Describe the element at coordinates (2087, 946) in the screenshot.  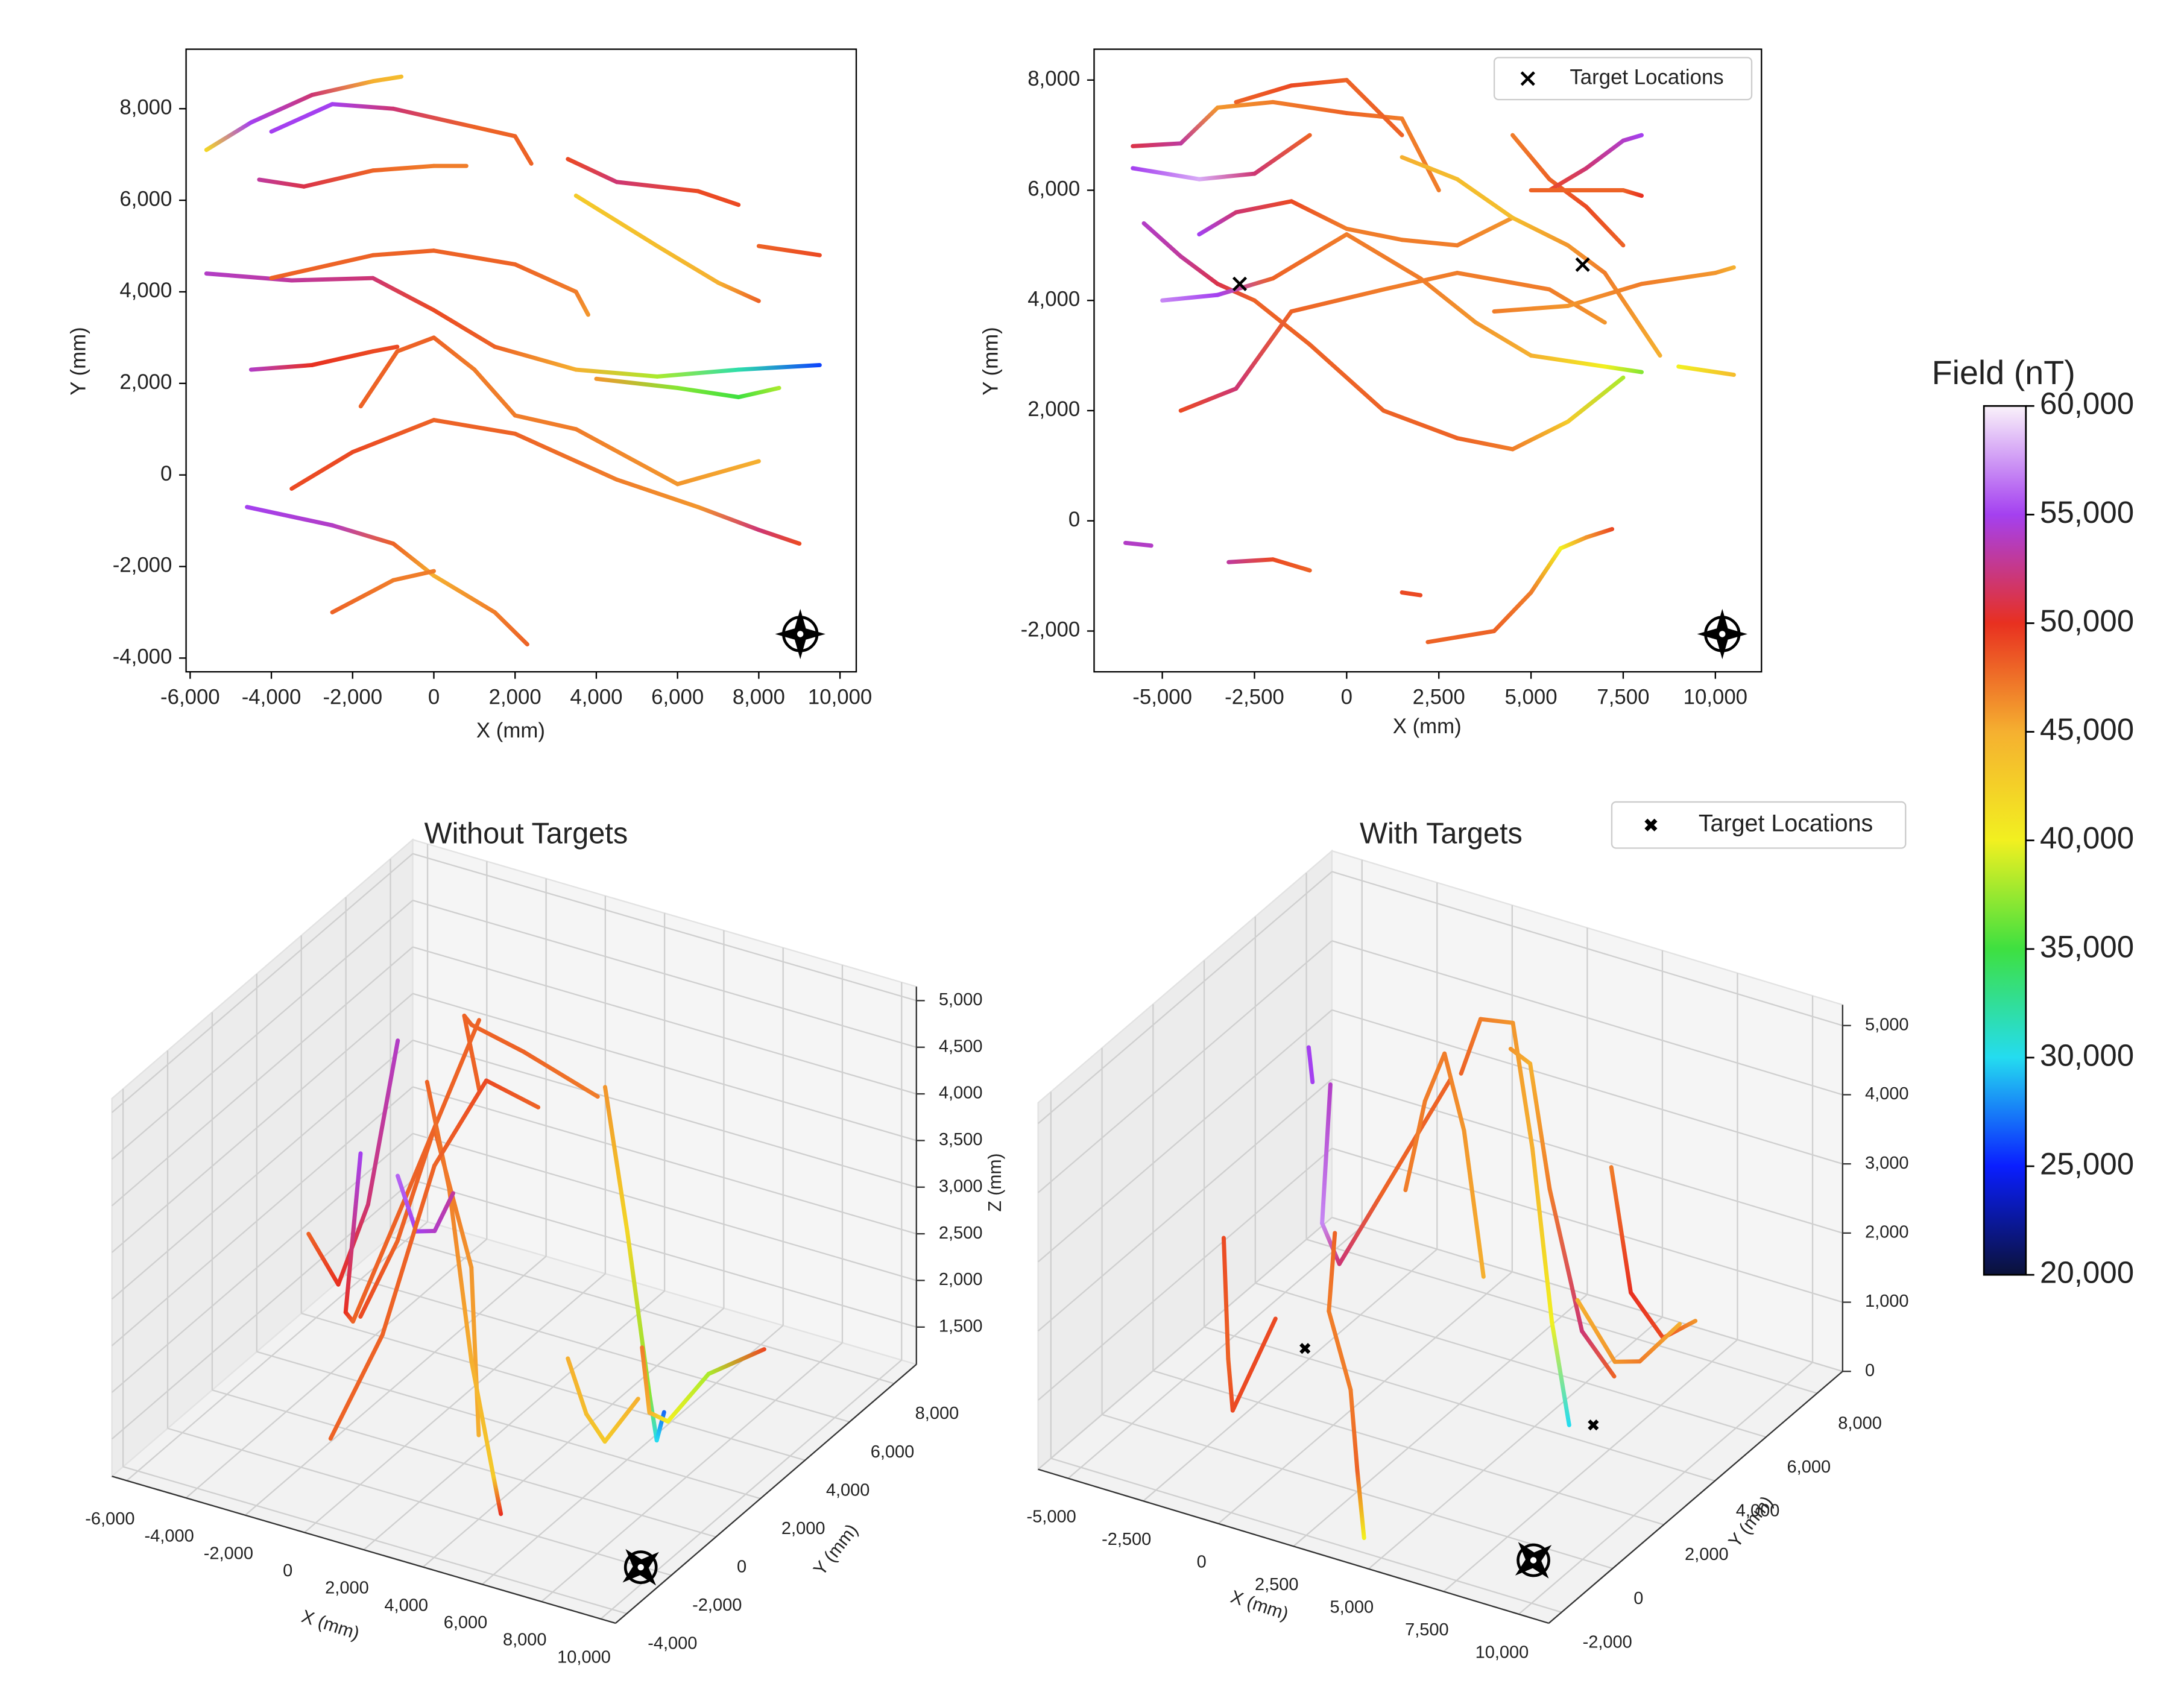
I see `colorbar-tick-label: 35,000` at that location.